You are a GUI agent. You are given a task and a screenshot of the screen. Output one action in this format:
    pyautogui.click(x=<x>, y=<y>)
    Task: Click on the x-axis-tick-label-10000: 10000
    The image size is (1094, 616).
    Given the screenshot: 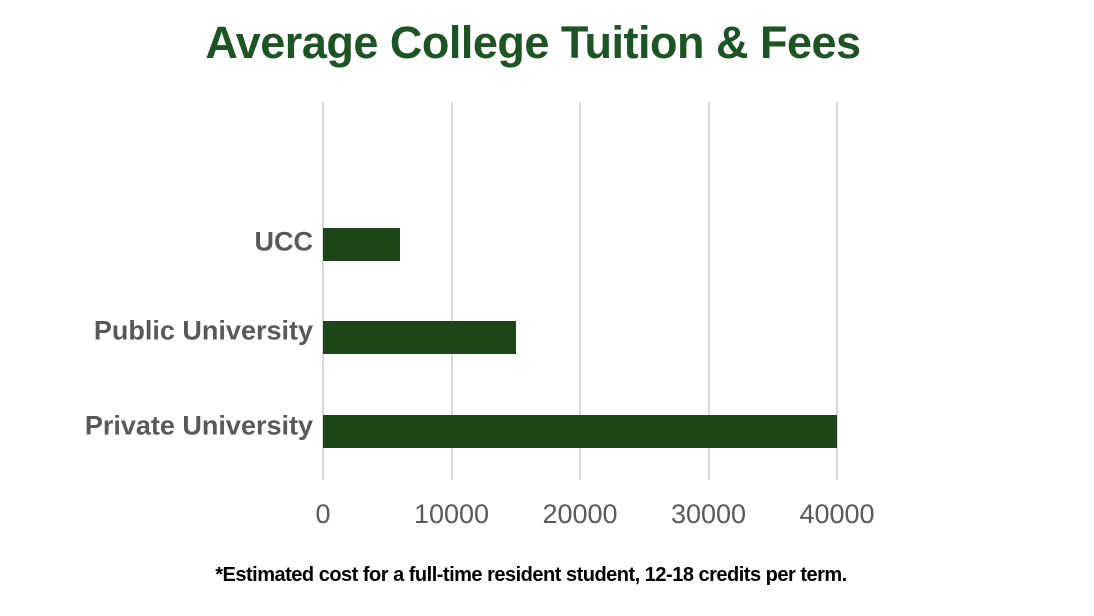 What is the action you would take?
    pyautogui.click(x=451, y=514)
    